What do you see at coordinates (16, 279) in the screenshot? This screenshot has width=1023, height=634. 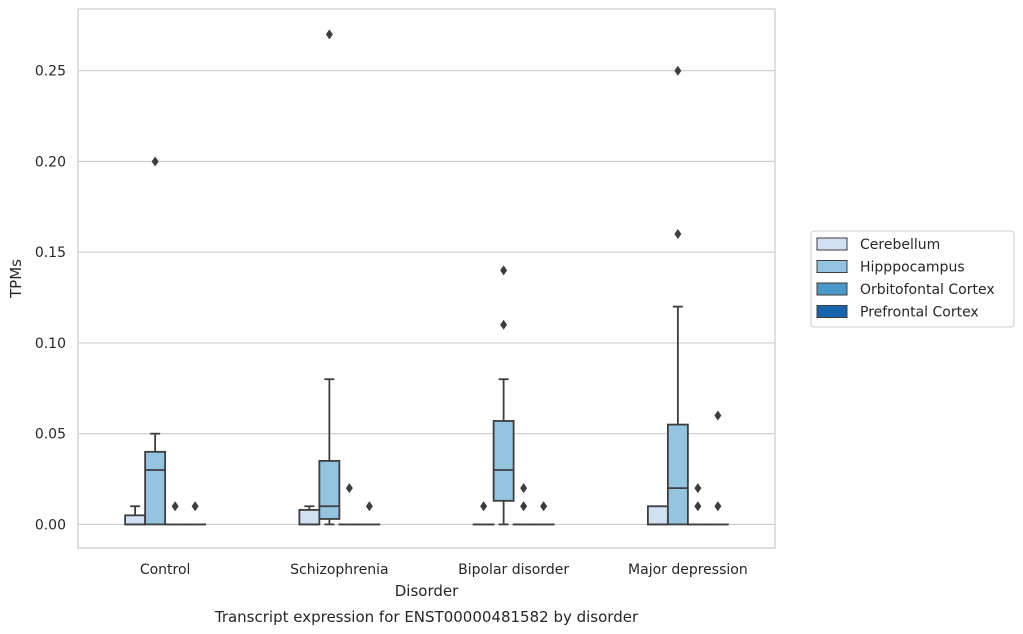 I see `y-axis-label: TPMs` at bounding box center [16, 279].